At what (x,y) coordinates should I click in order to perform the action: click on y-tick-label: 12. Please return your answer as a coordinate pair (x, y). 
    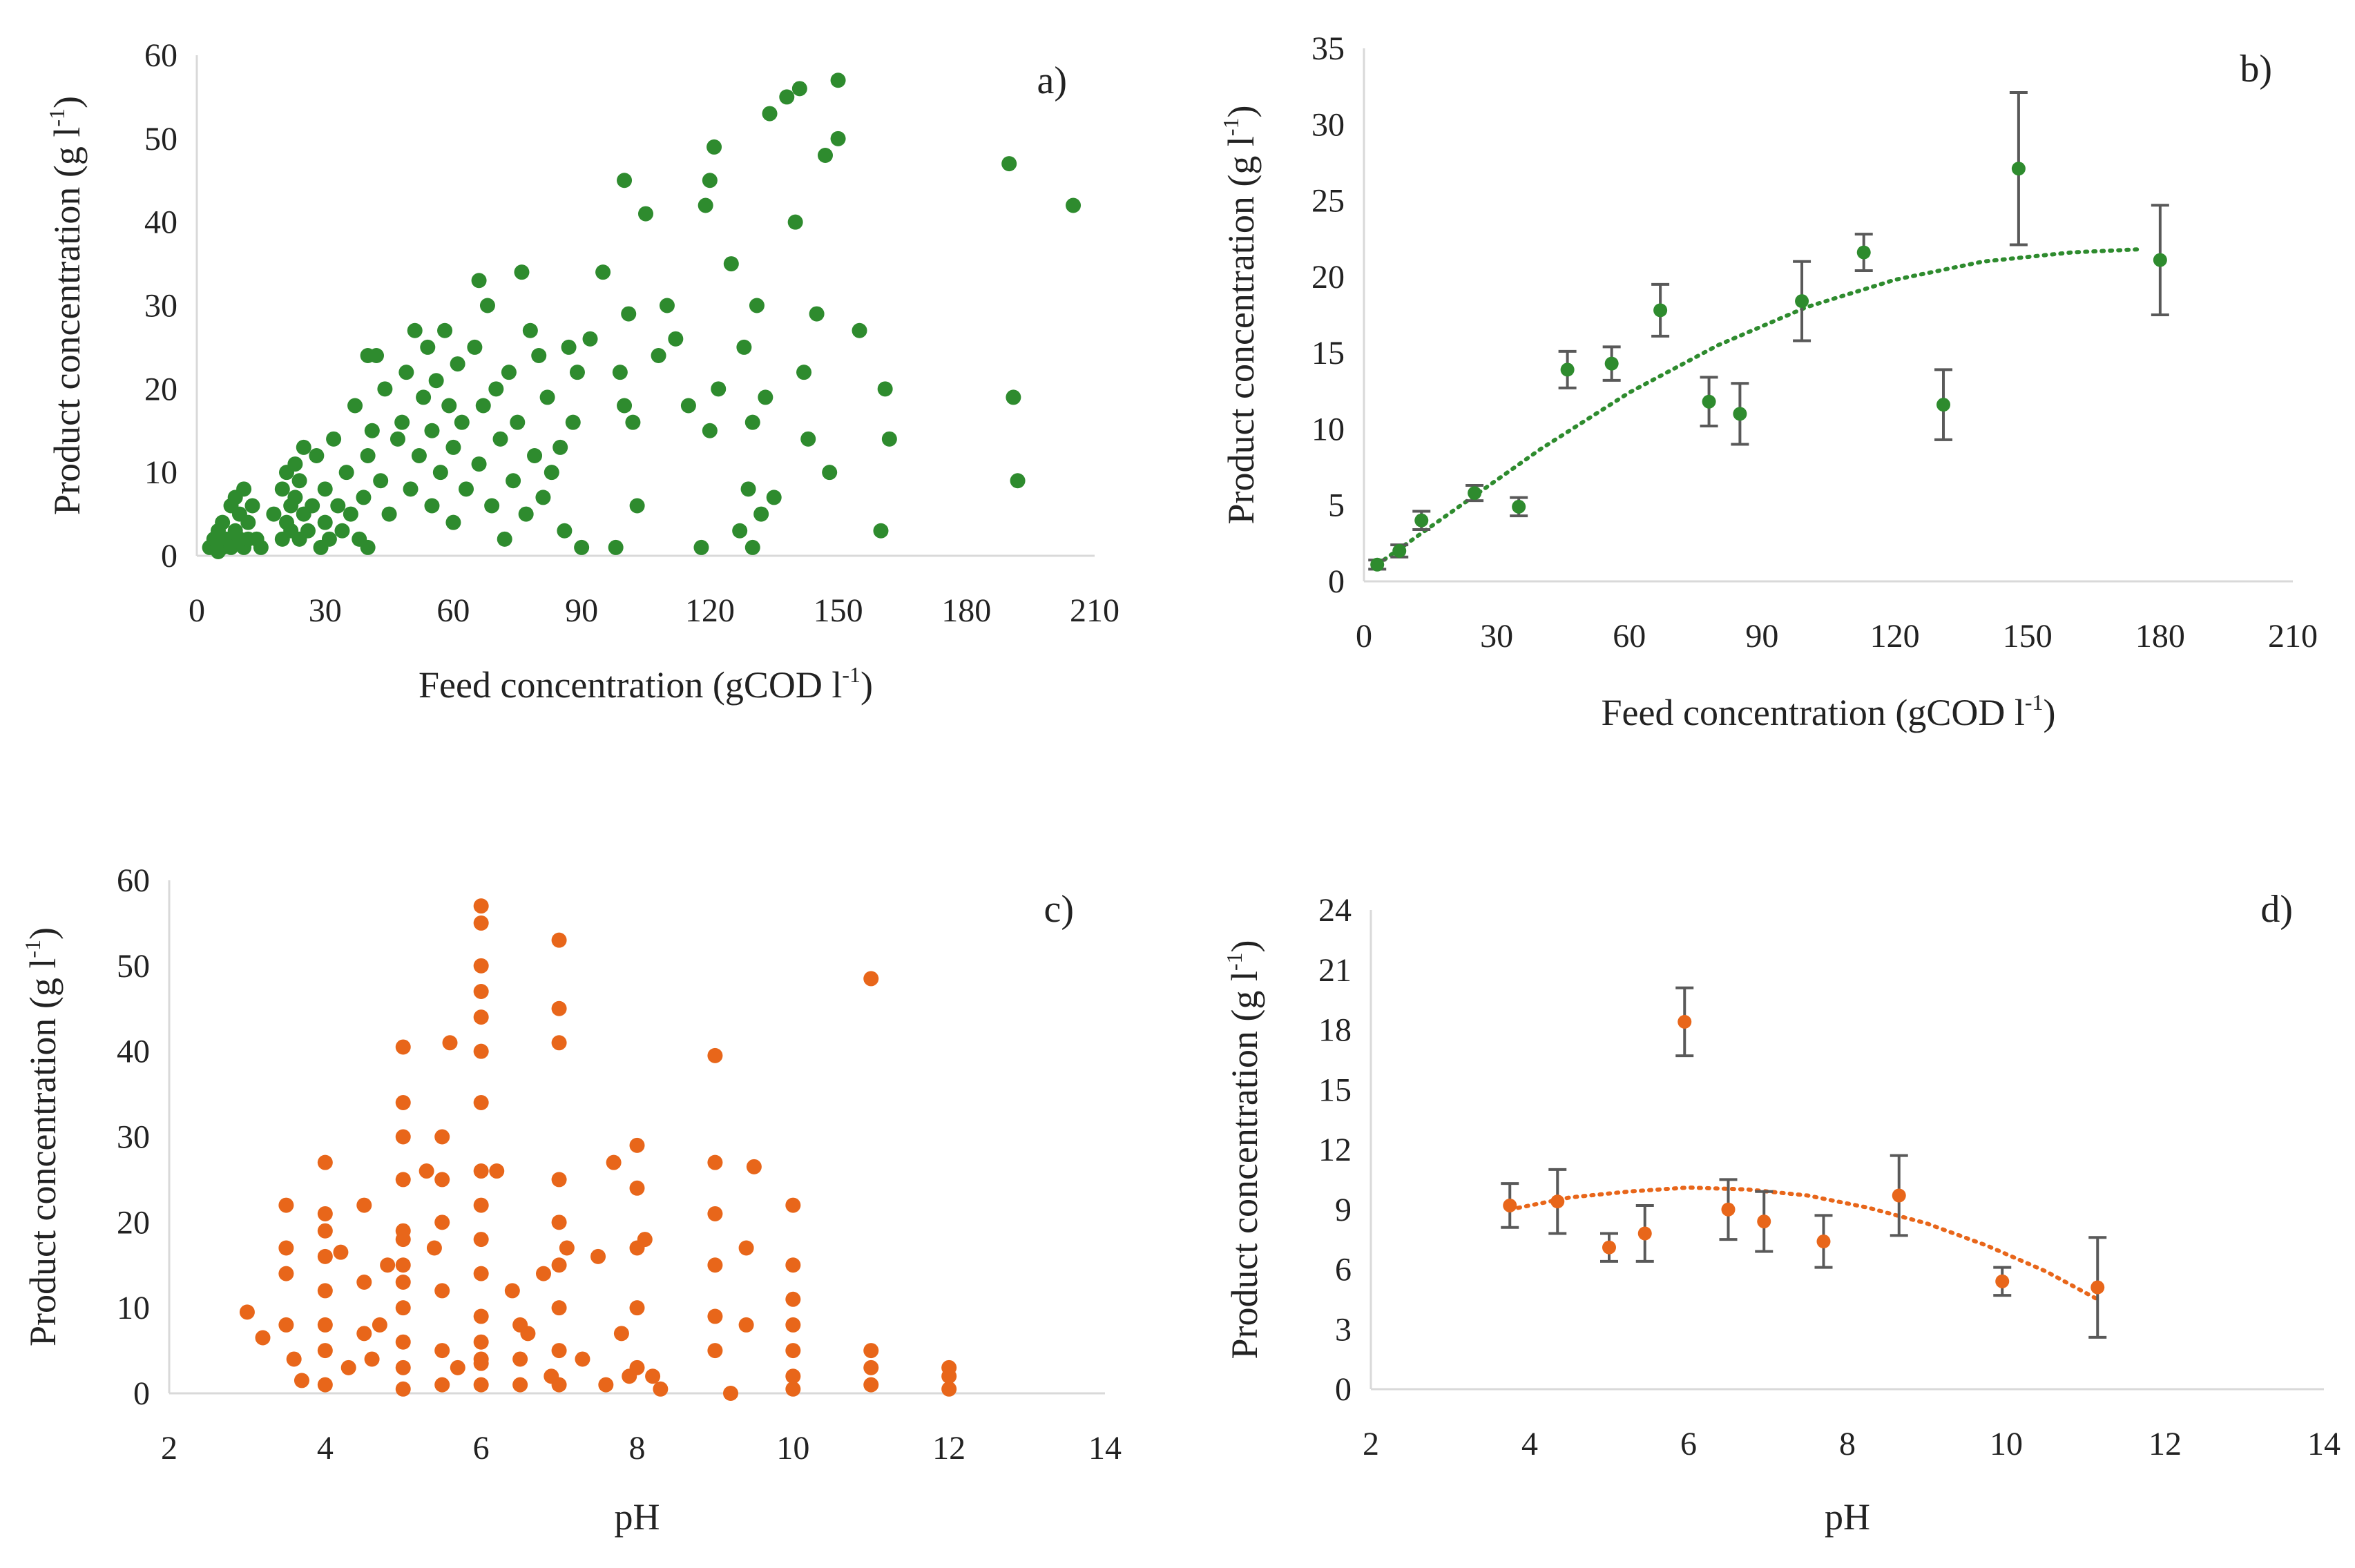
    Looking at the image, I should click on (1335, 1150).